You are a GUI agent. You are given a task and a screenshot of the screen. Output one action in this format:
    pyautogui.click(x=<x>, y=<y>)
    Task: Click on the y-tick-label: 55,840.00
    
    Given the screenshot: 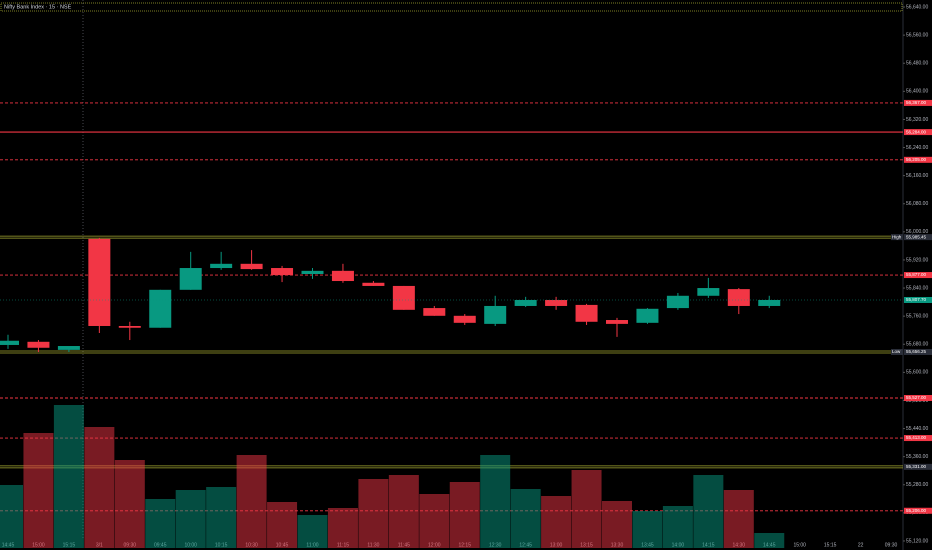 What is the action you would take?
    pyautogui.click(x=917, y=288)
    